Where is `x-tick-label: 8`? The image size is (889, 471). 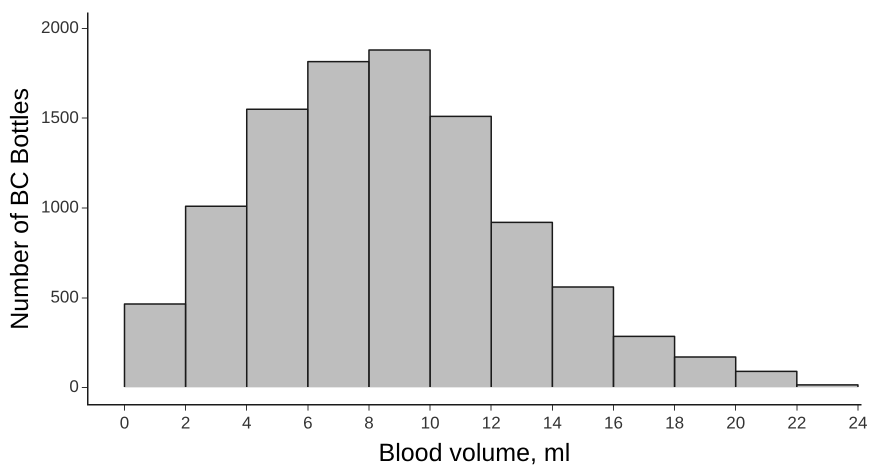
x-tick-label: 8 is located at coordinates (369, 422).